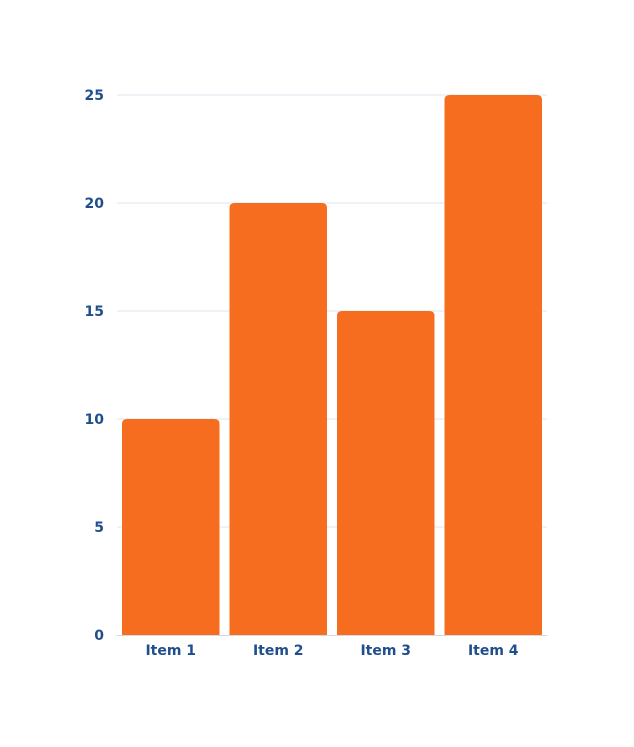  Describe the element at coordinates (278, 651) in the screenshot. I see `x-tick-label: Item 2` at that location.